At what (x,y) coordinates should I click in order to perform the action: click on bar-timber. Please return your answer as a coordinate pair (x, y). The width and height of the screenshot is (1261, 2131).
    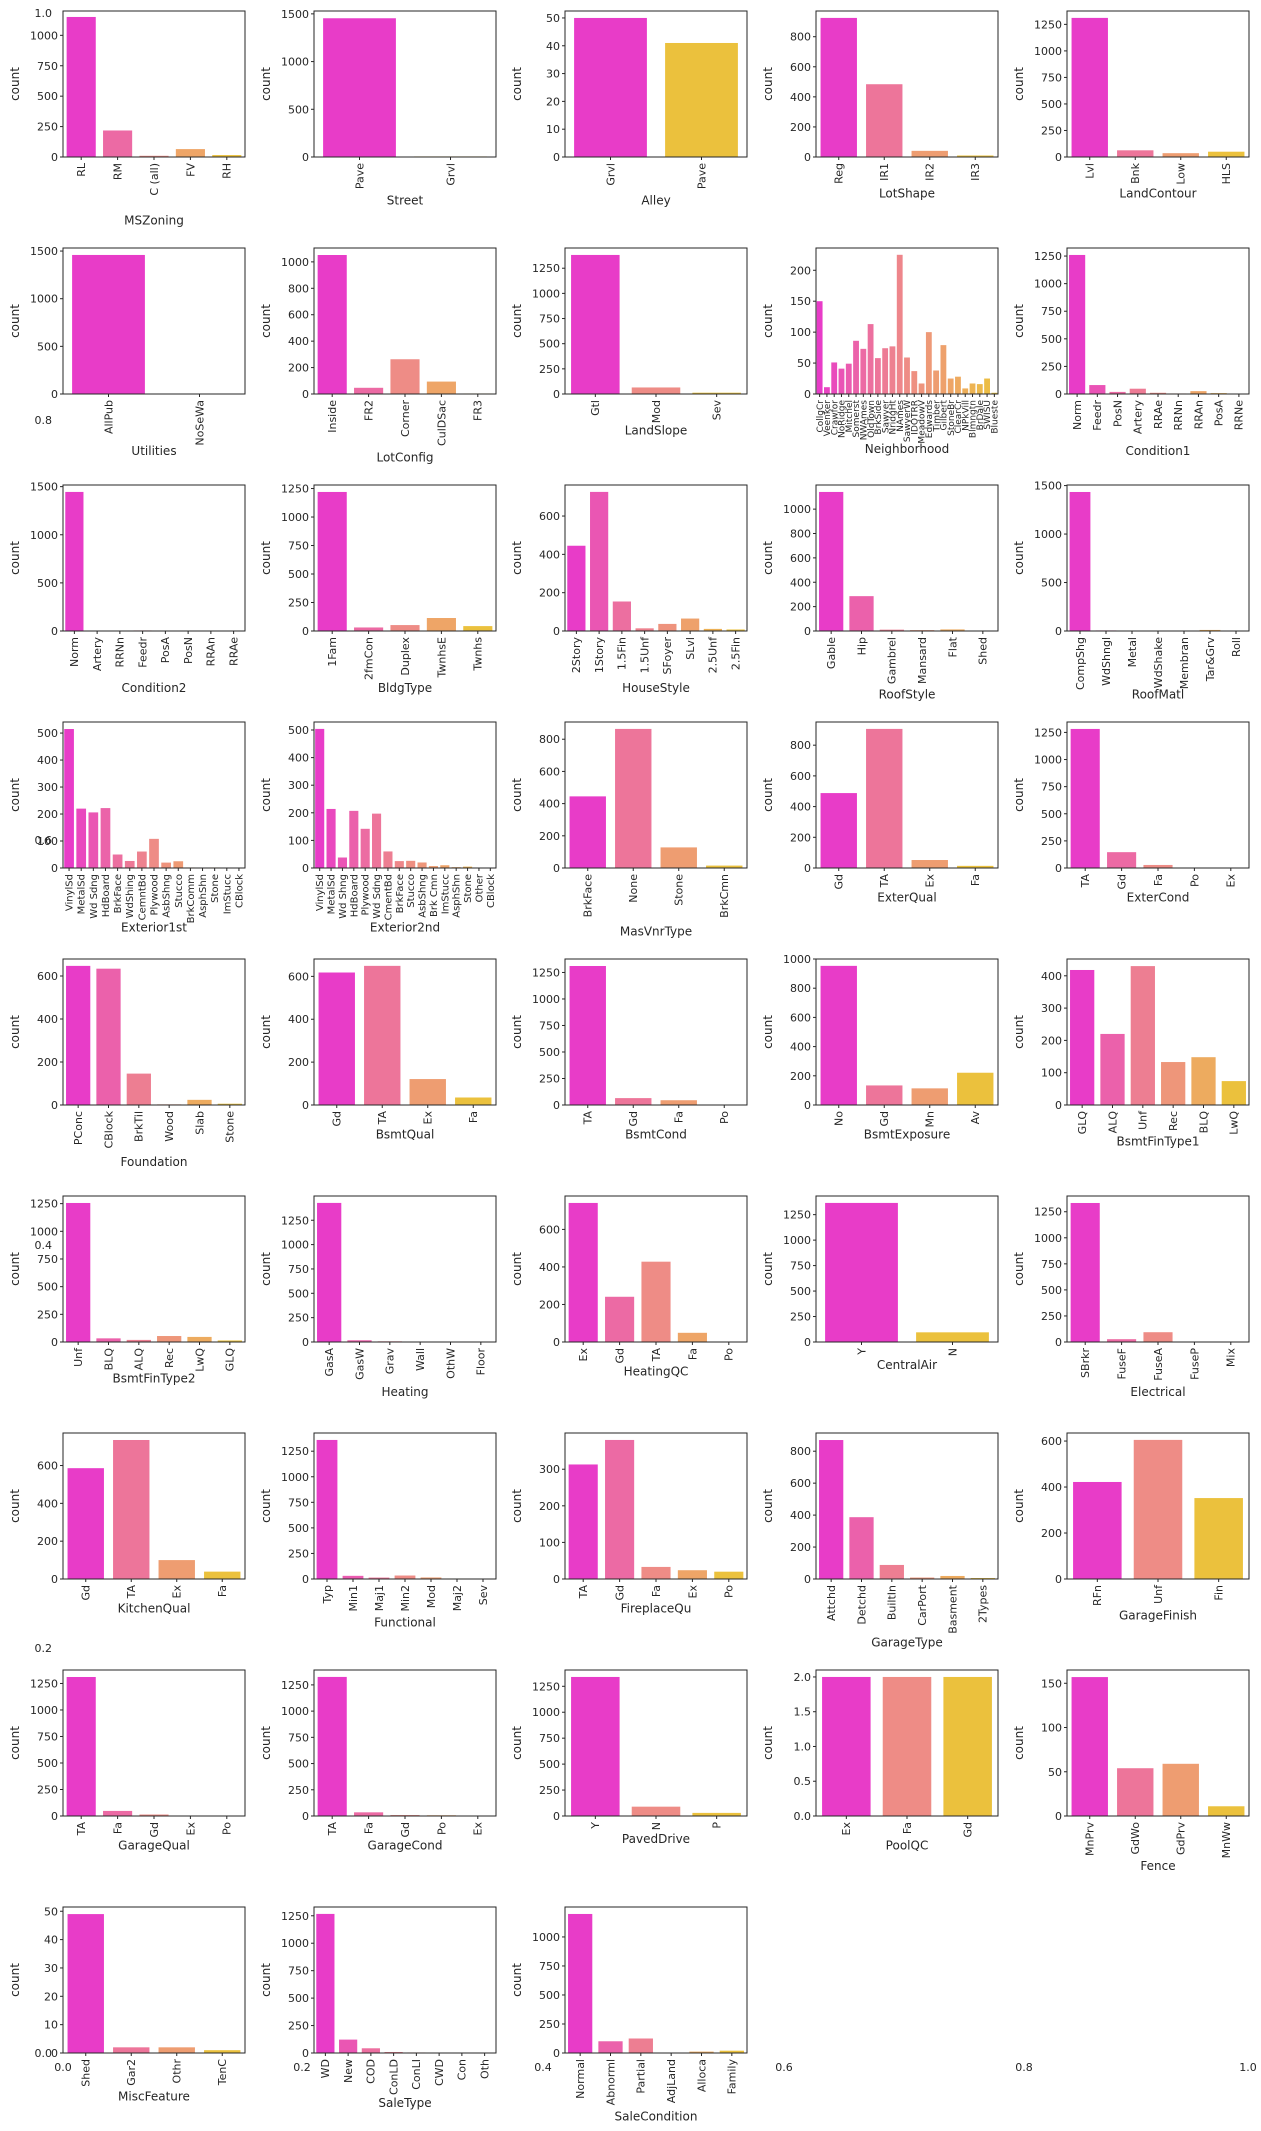
    Looking at the image, I should click on (936, 382).